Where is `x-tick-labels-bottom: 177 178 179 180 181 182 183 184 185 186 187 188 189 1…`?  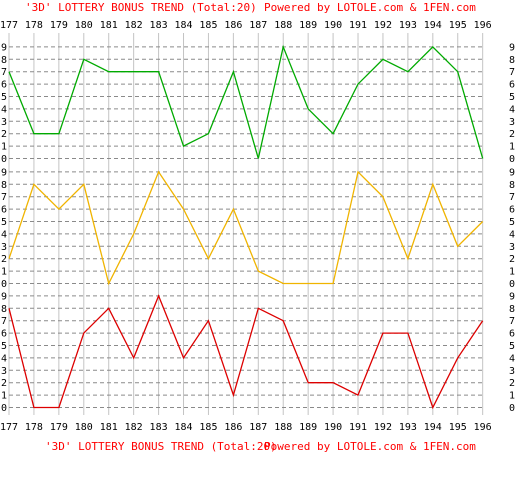
x-tick-labels-bottom: 177 178 179 180 181 182 183 184 185 186 187 188 189 1… is located at coordinates (246, 427).